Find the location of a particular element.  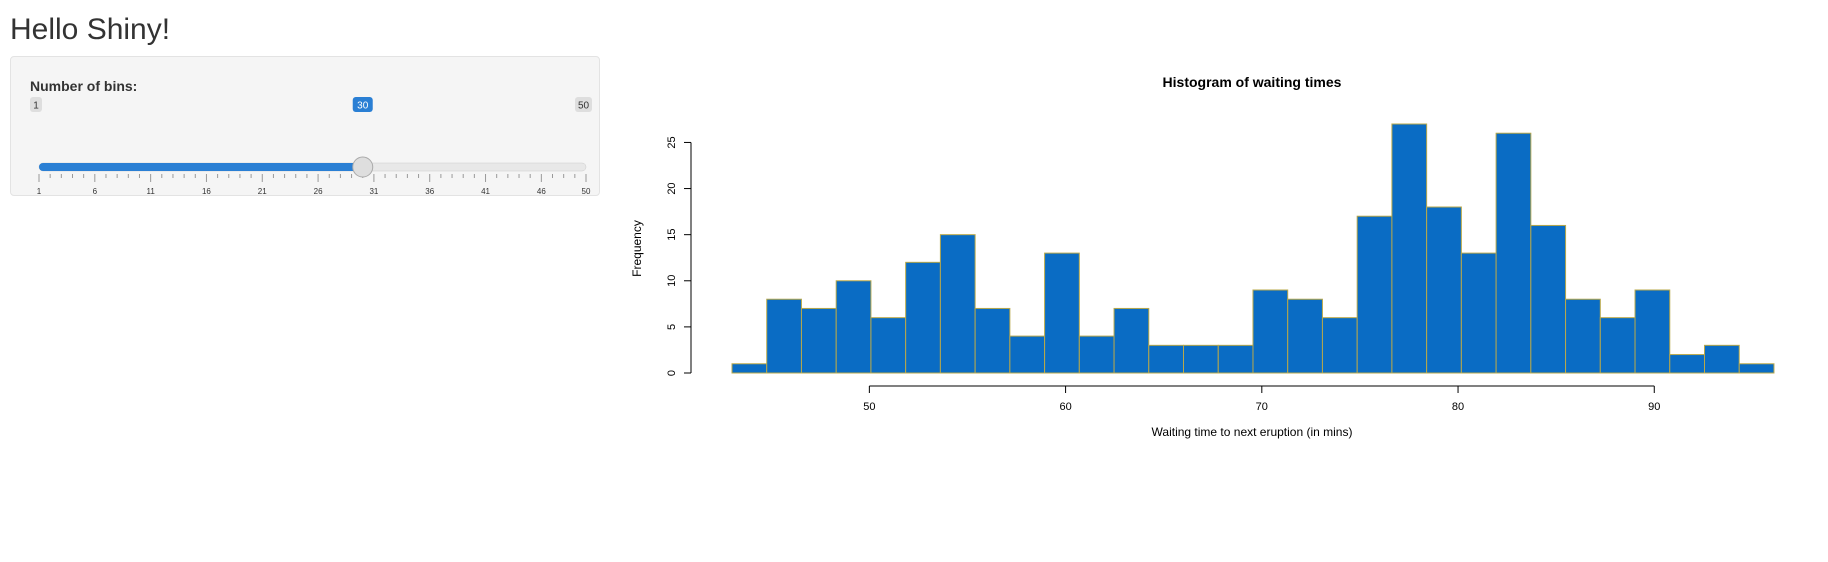

slider-min-label-bg is located at coordinates (36, 104).